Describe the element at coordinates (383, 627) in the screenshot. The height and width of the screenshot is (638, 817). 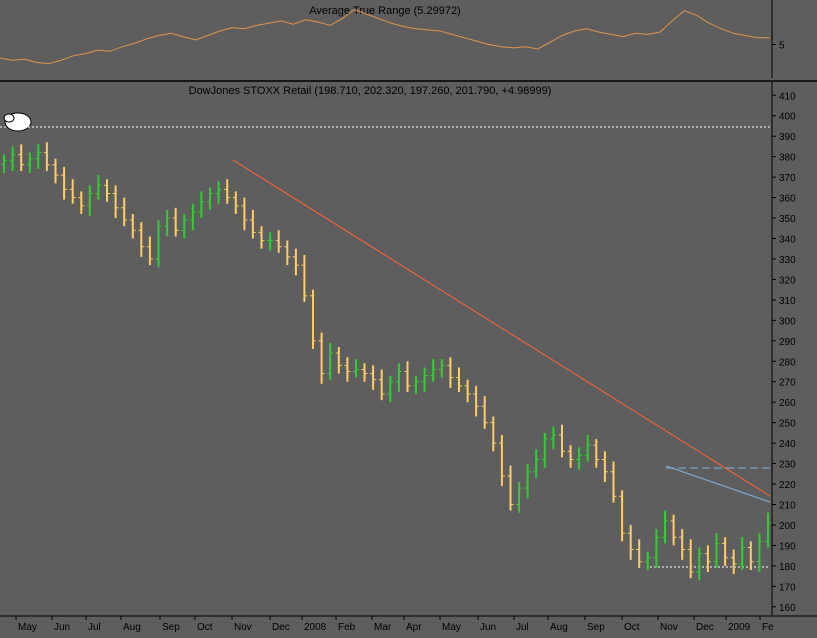
I see `x-tick-label: Mar` at that location.